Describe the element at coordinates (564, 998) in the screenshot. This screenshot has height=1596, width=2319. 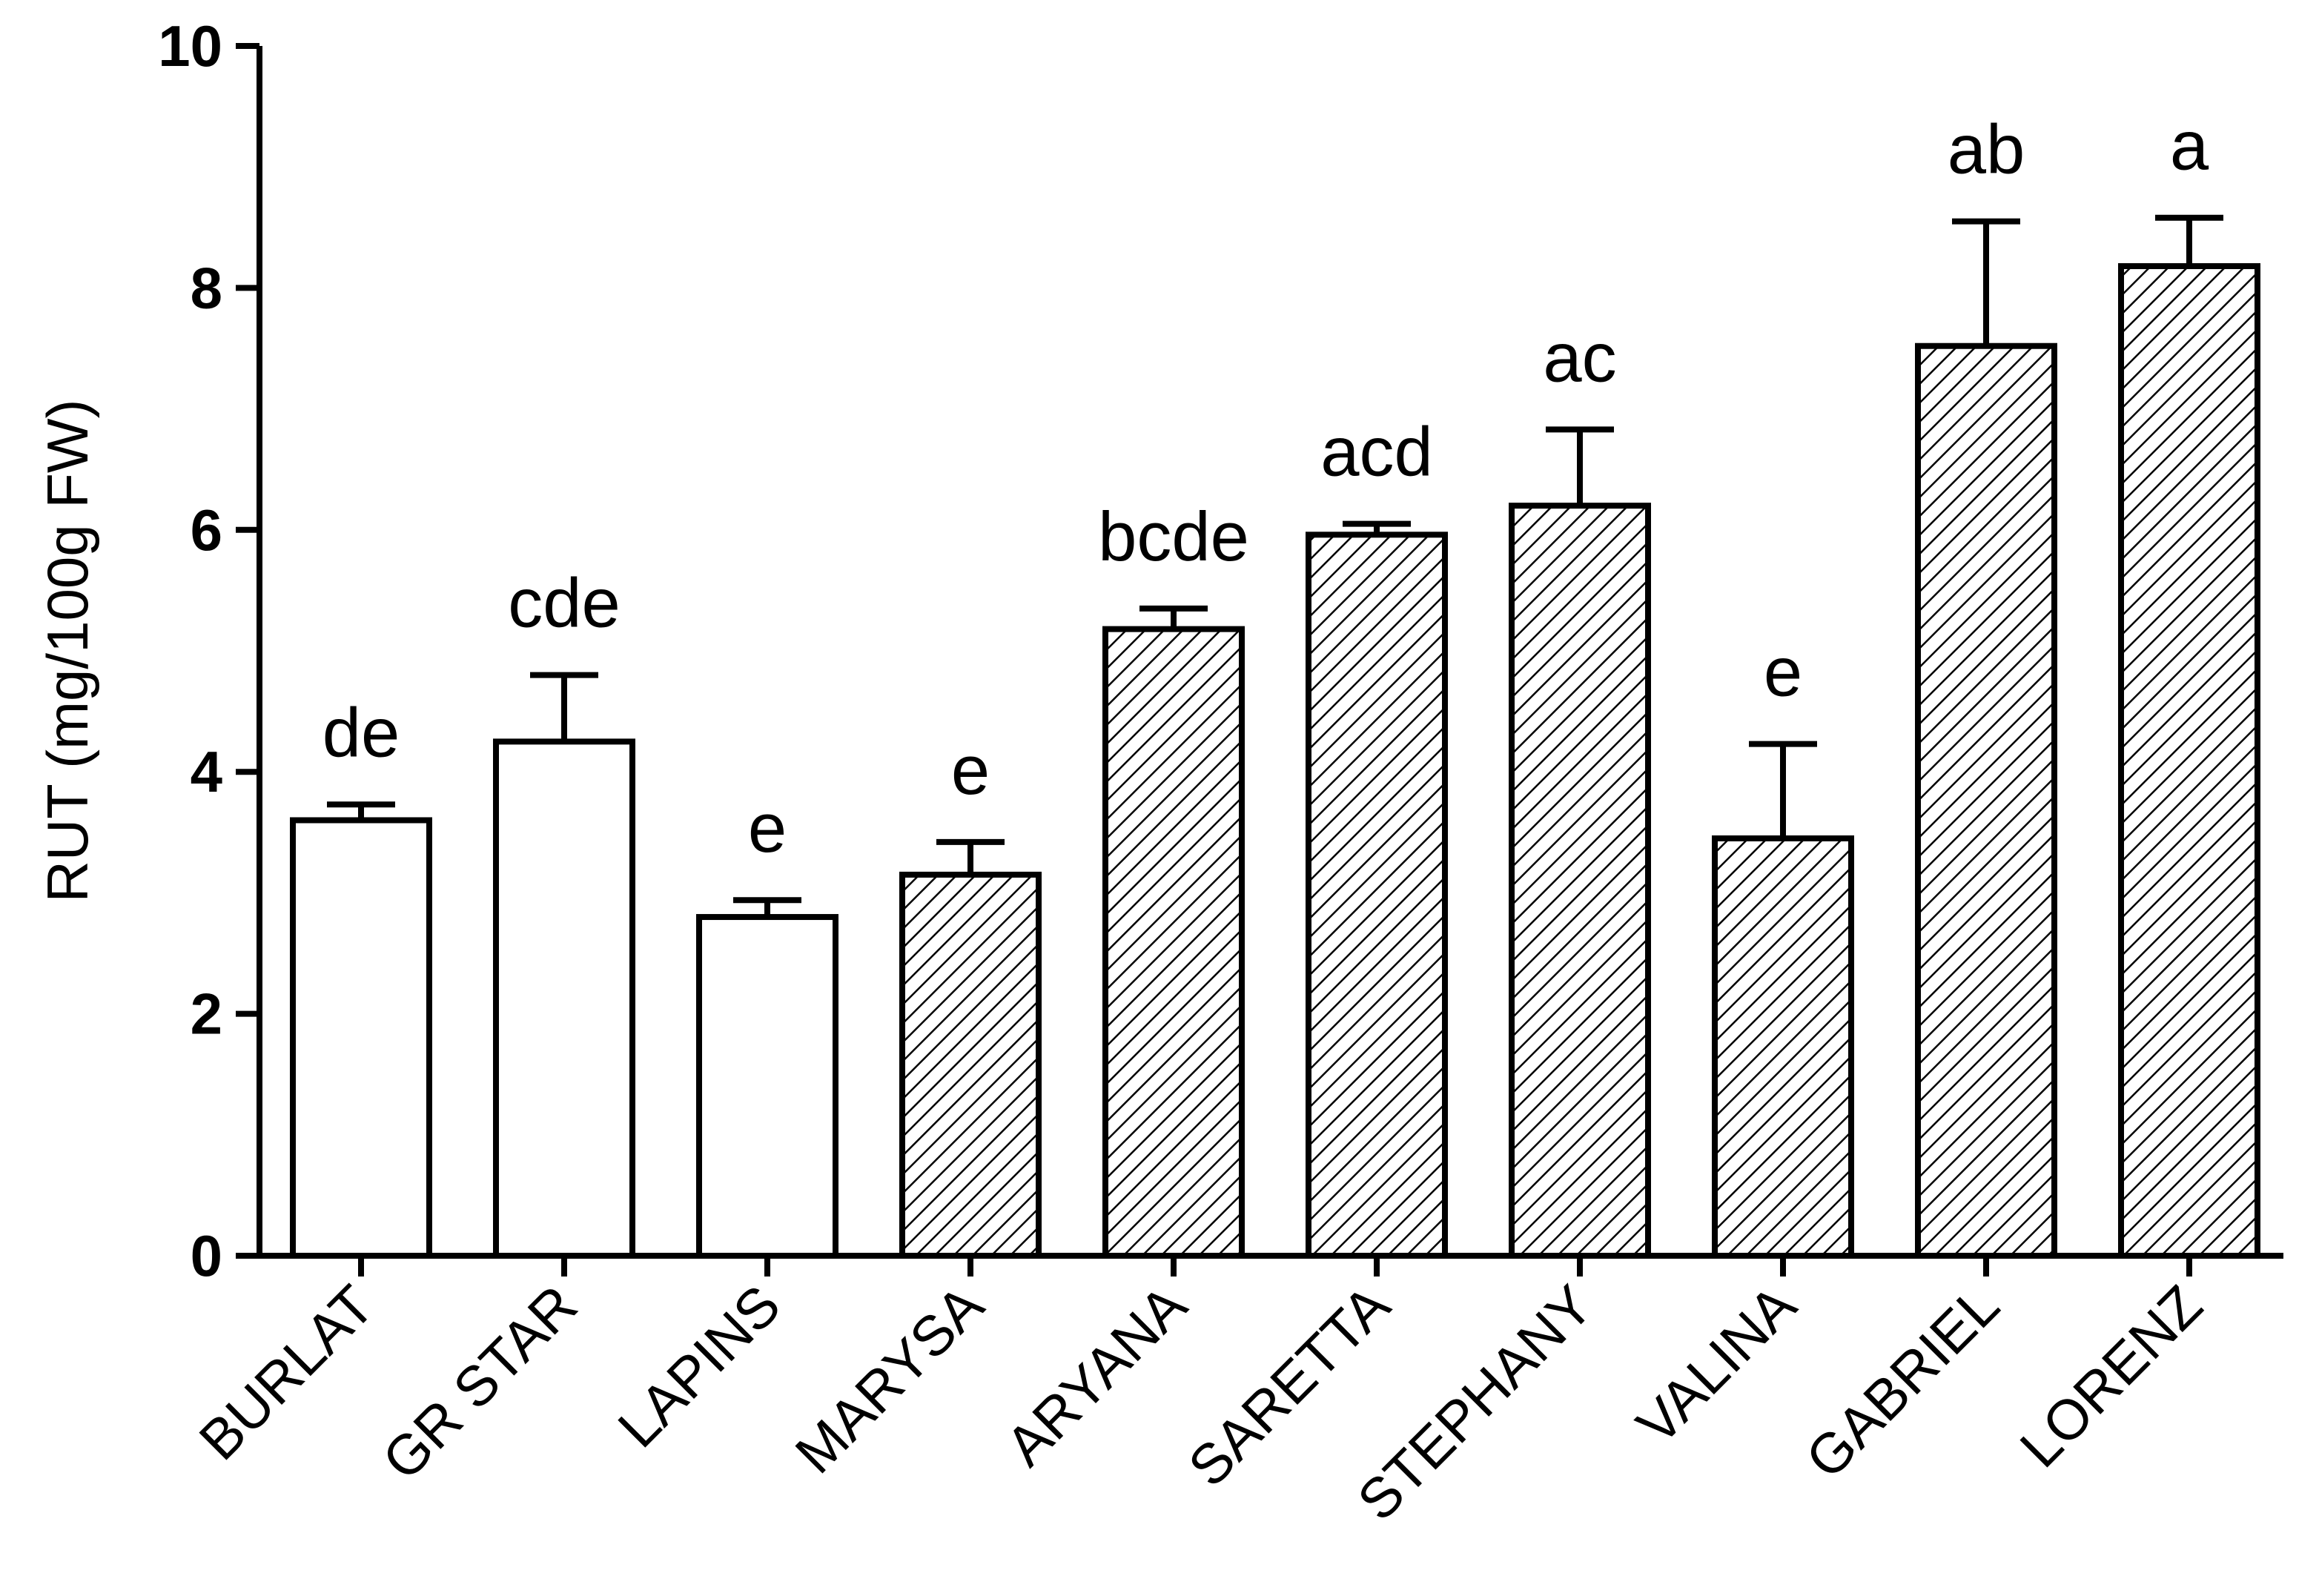
I see `bar-gr-star` at that location.